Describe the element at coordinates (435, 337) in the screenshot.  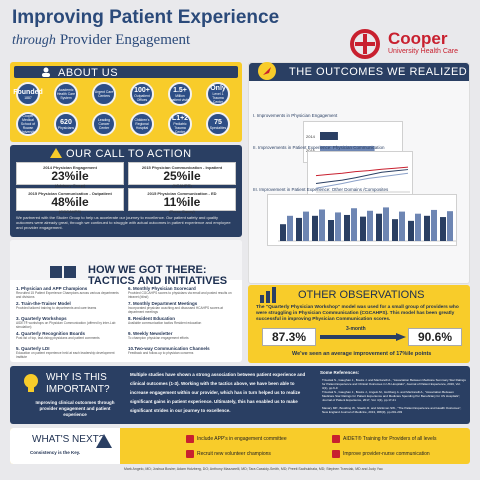
I see `after-percent: 90.6%` at that location.